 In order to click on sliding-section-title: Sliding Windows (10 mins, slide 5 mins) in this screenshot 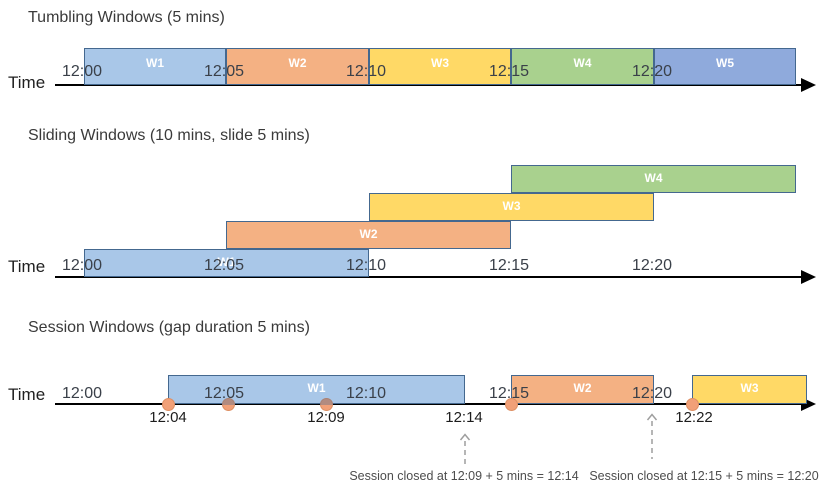, I will do `click(169, 135)`.